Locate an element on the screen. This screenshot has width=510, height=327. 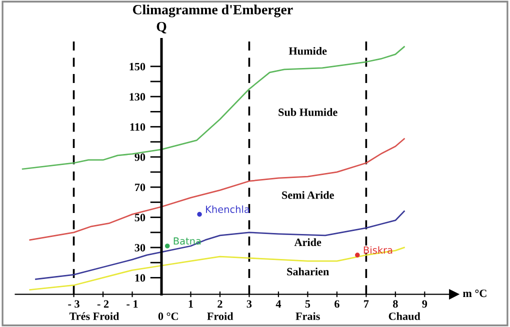
x-tick-label: 5 is located at coordinates (307, 304).